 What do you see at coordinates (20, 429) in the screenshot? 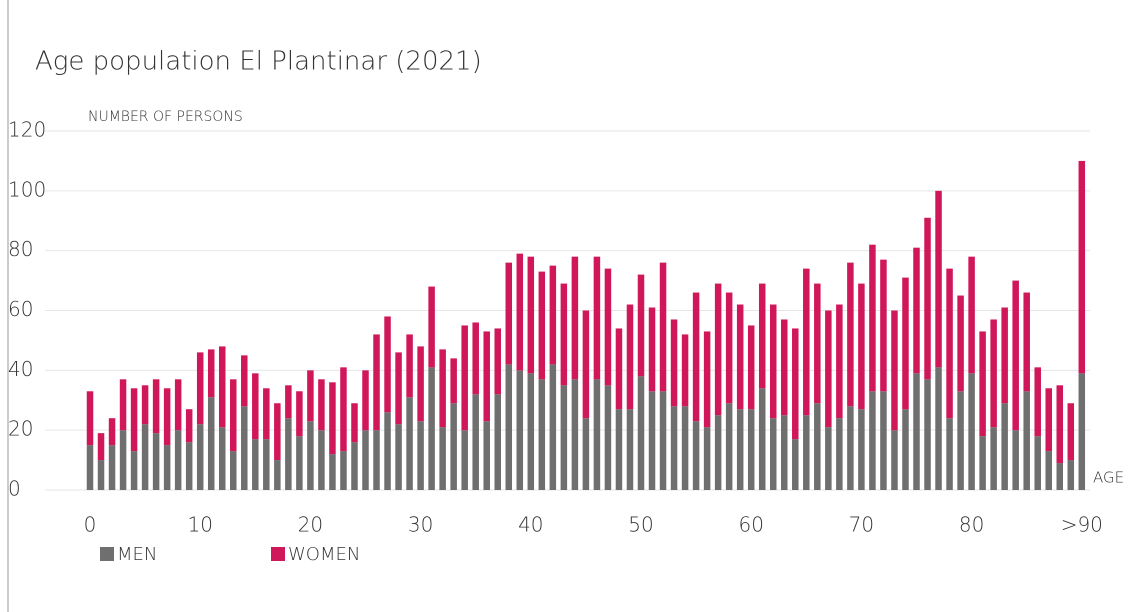
I see `y-tick-label: 20` at bounding box center [20, 429].